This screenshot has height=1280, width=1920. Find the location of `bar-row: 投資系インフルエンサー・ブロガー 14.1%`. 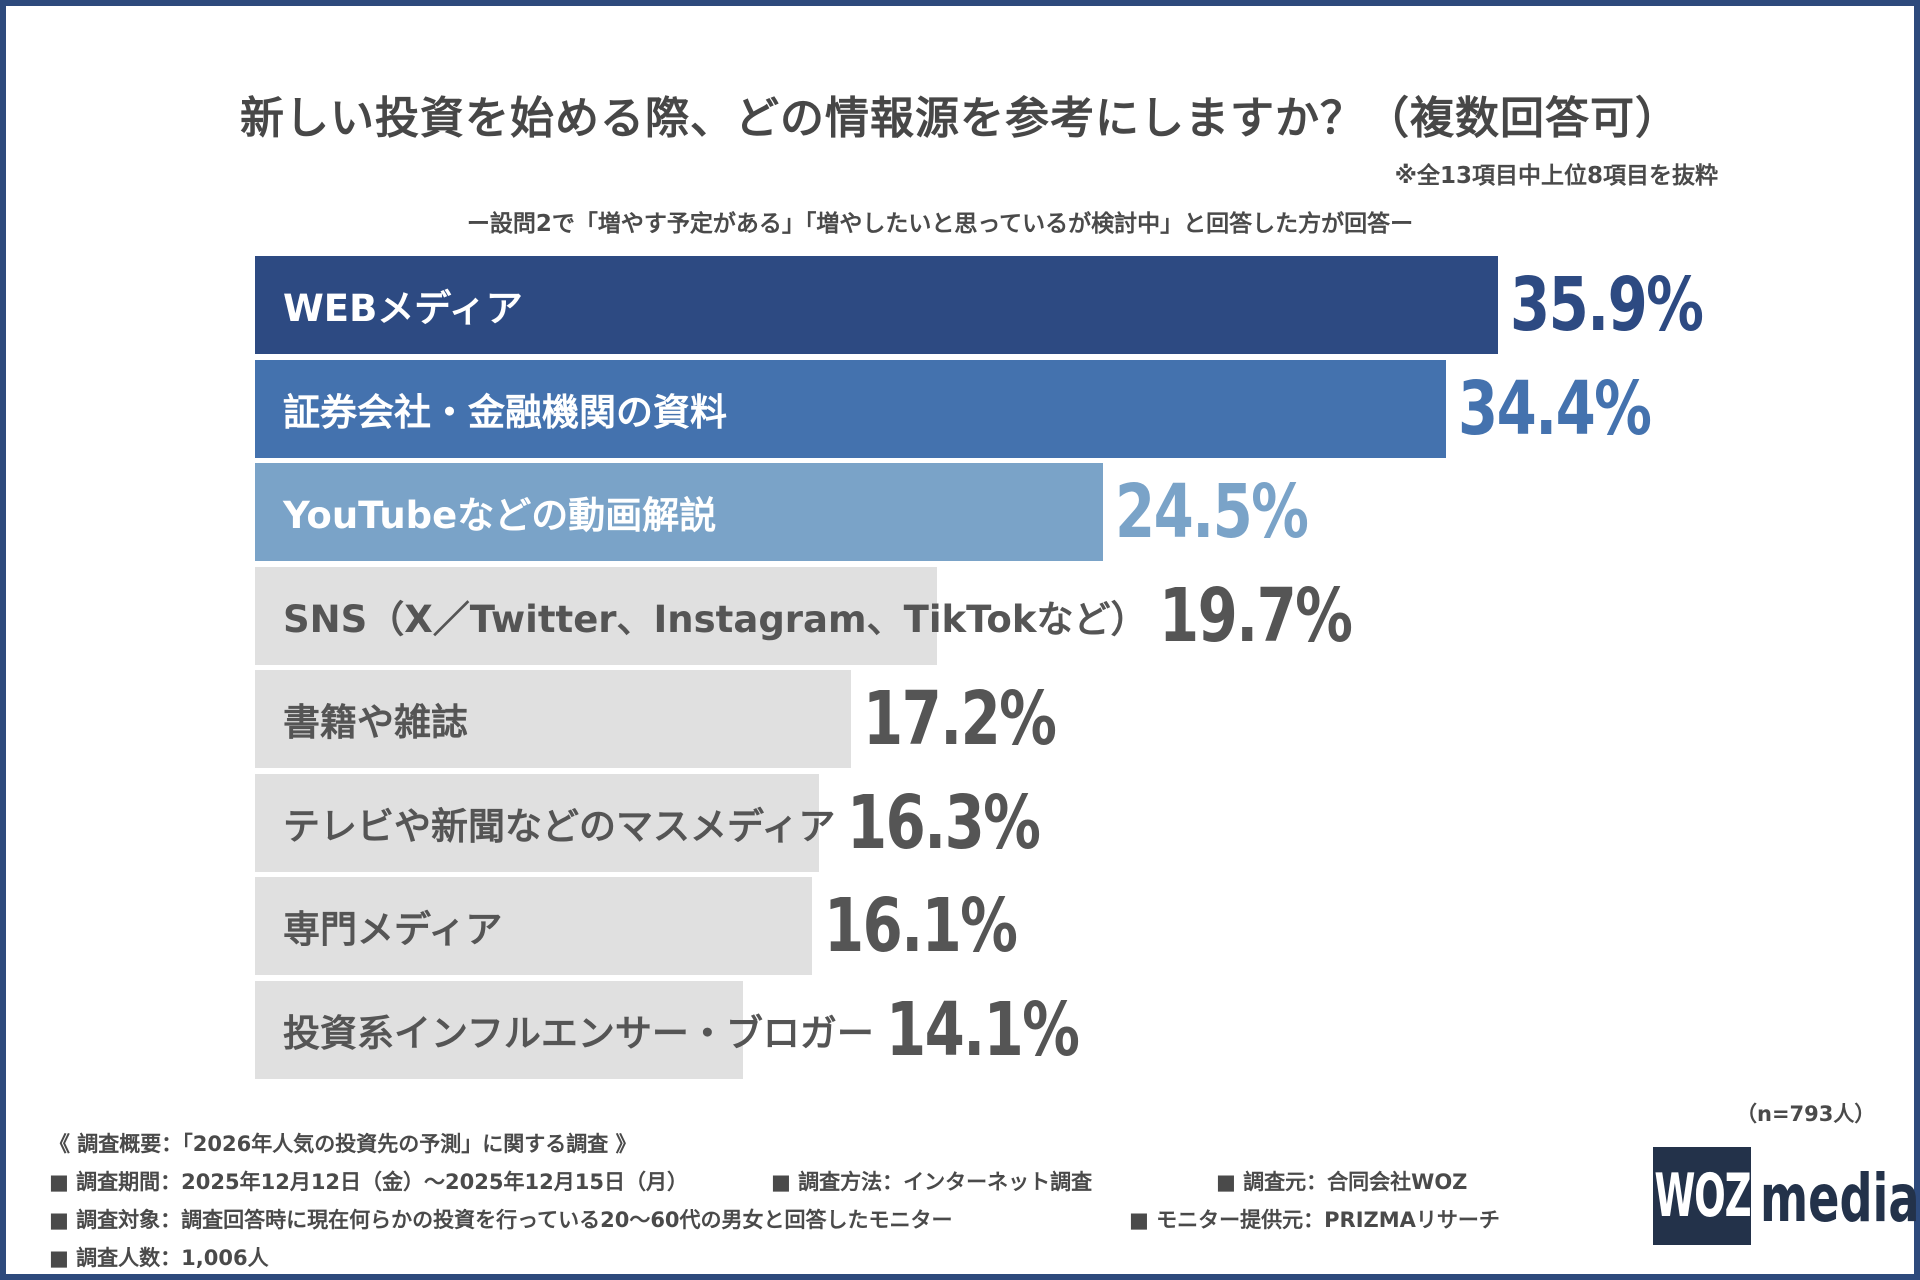

bar-row: 投資系インフルエンサー・ブロガー 14.1% is located at coordinates (694, 1029).